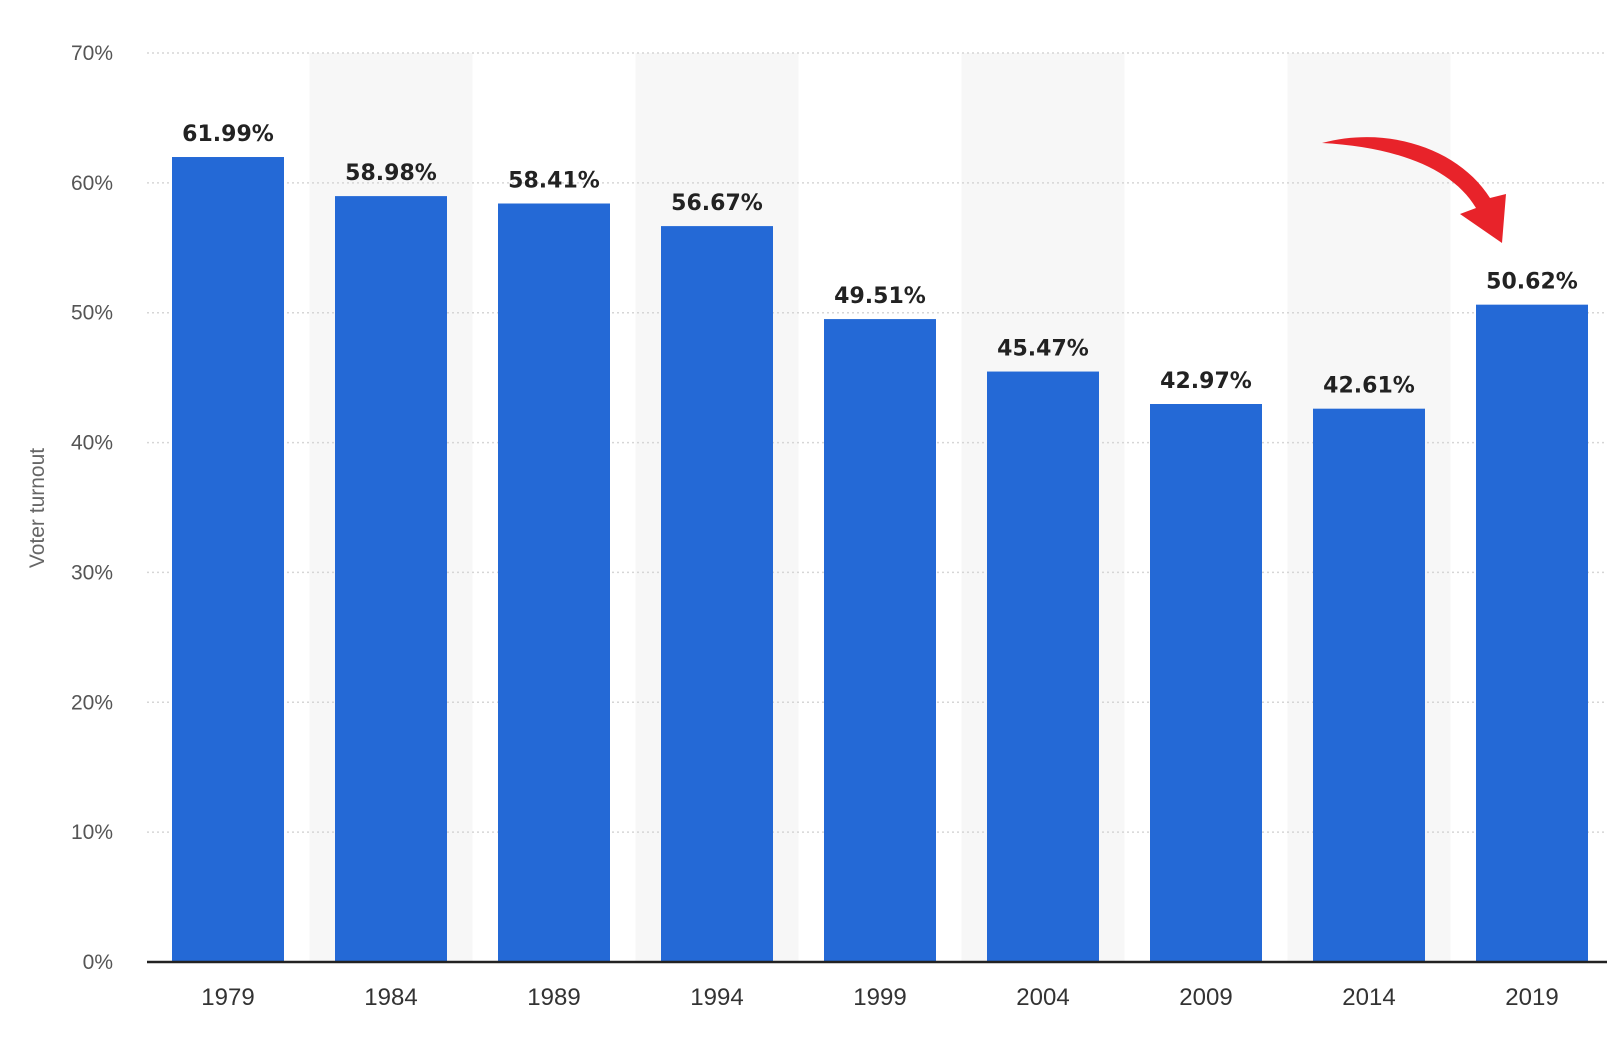 Image resolution: width=1614 pixels, height=1049 pixels. Describe the element at coordinates (1042, 997) in the screenshot. I see `x-tick-label-2004: 2004` at that location.